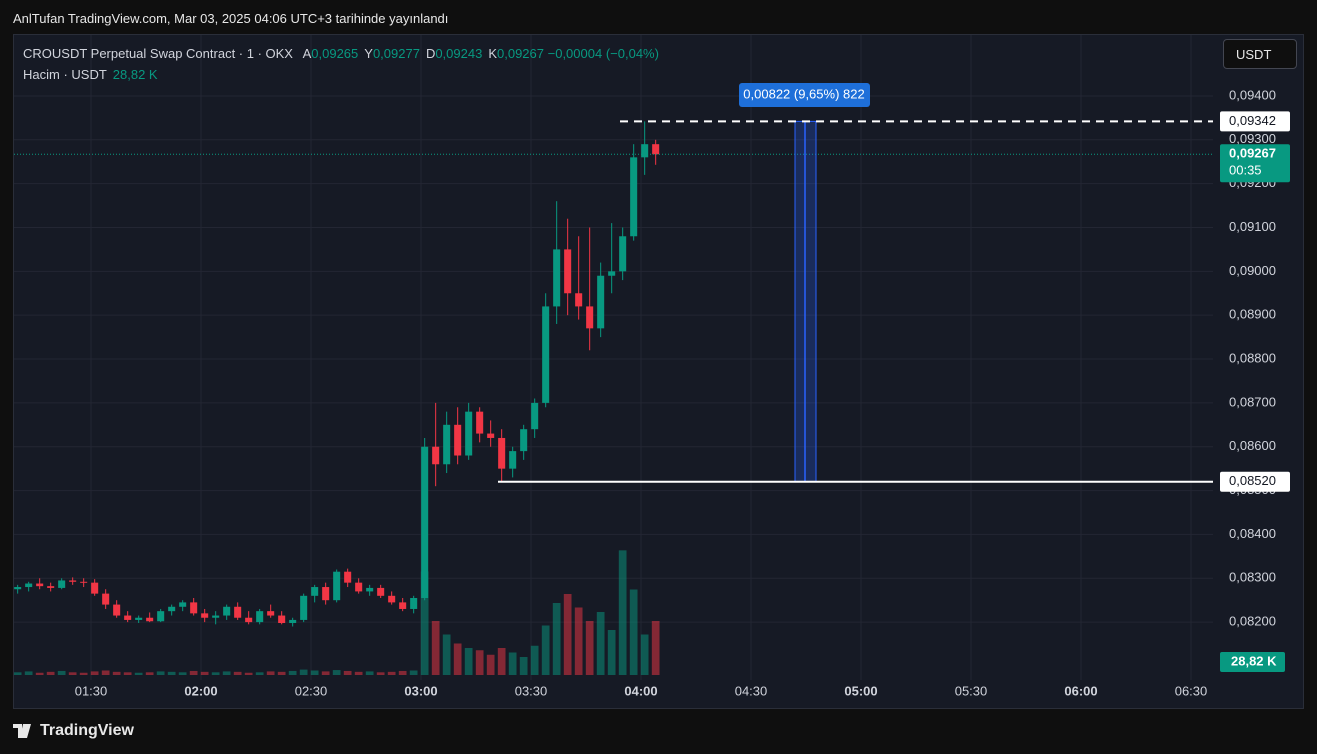 This screenshot has height=754, width=1317. What do you see at coordinates (368, 53) in the screenshot?
I see `ohlc-key: Y` at bounding box center [368, 53].